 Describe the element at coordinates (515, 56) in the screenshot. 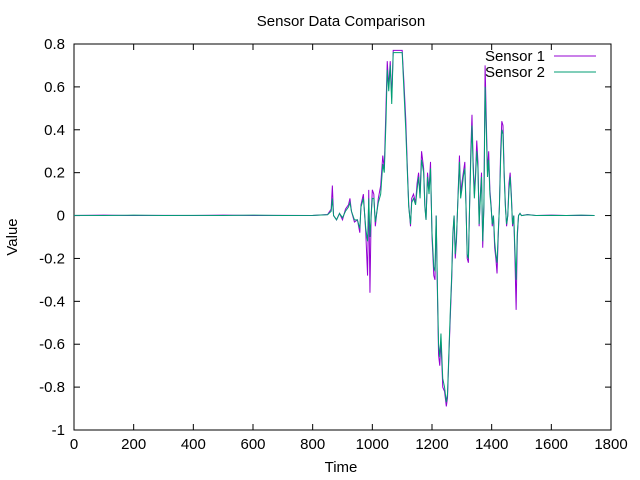

I see `legend-label-1: Sensor 1` at that location.